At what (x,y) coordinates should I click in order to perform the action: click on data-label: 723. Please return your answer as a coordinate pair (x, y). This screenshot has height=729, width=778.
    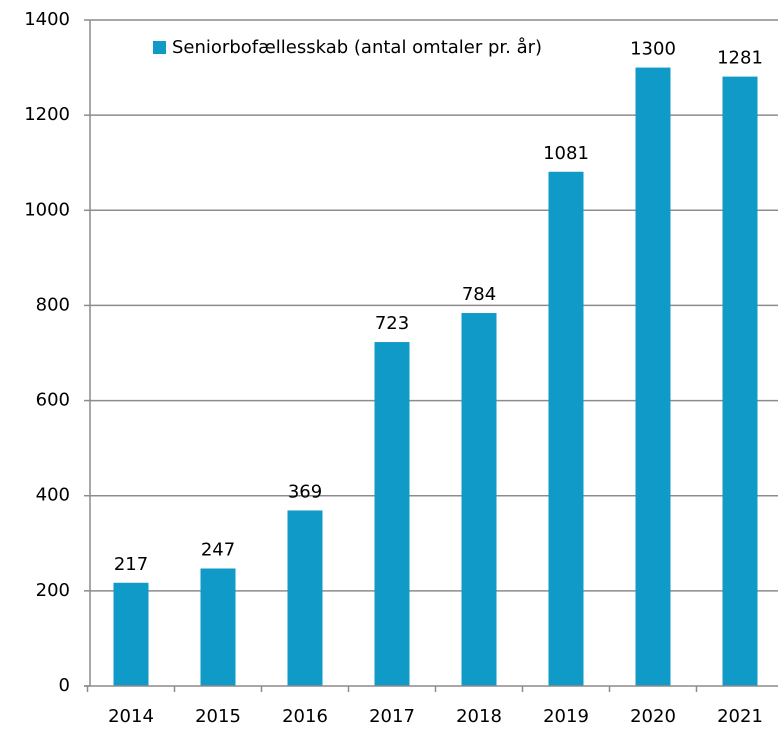
    Looking at the image, I should click on (392, 323).